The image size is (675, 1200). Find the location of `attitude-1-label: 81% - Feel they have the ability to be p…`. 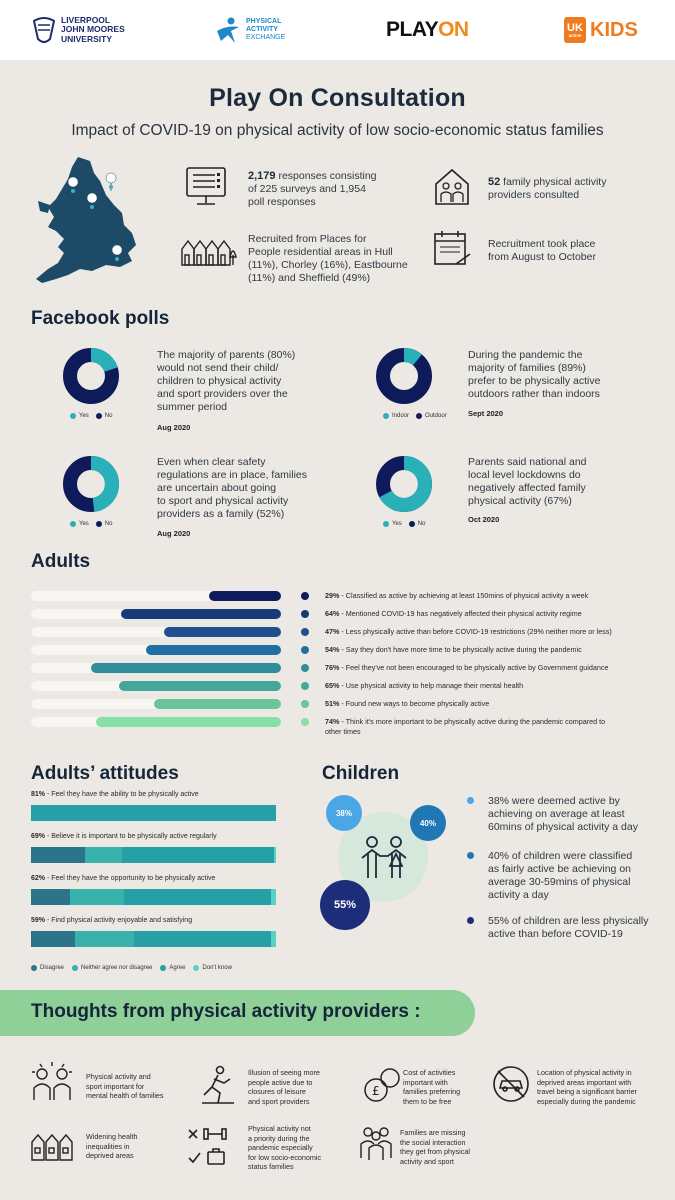

attitude-1-label: 81% - Feel they have the ability to be p… is located at coordinates (115, 794).